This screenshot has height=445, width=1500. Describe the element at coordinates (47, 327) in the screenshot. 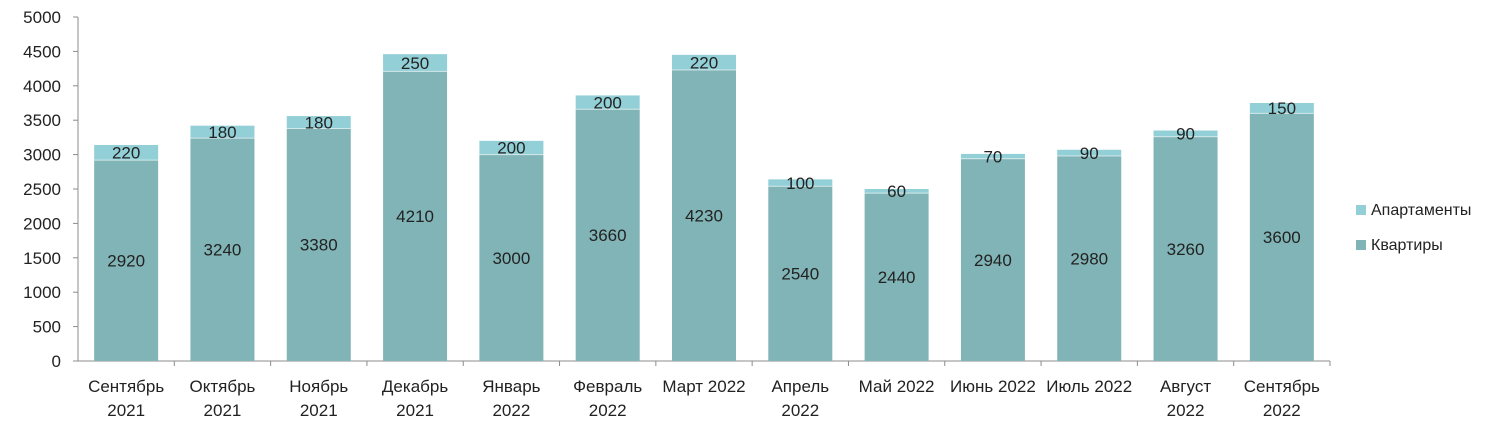

I see `y-tick-label: 500` at that location.